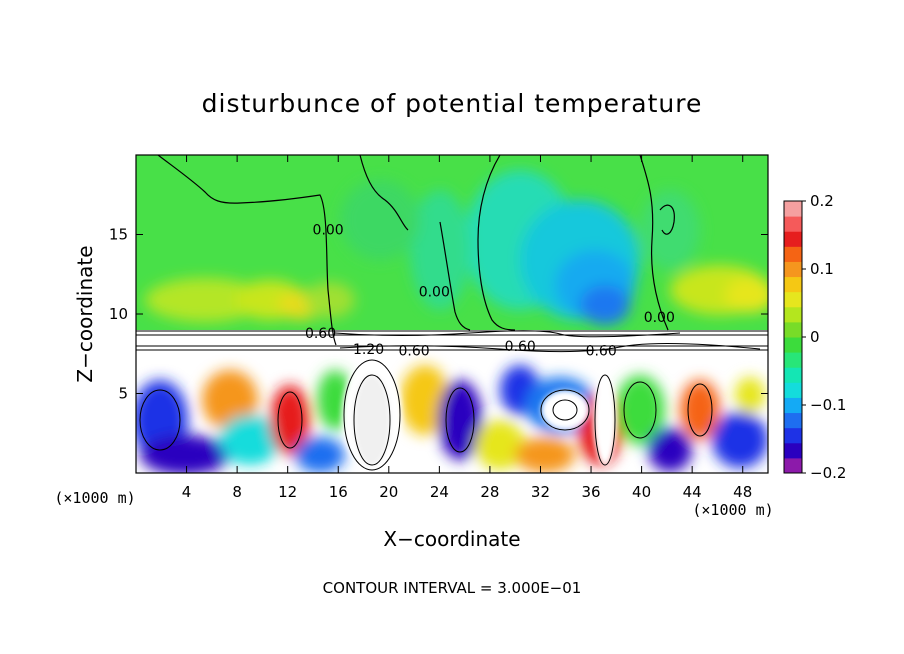  Describe the element at coordinates (540, 492) in the screenshot. I see `x-tick-label: 32` at that location.